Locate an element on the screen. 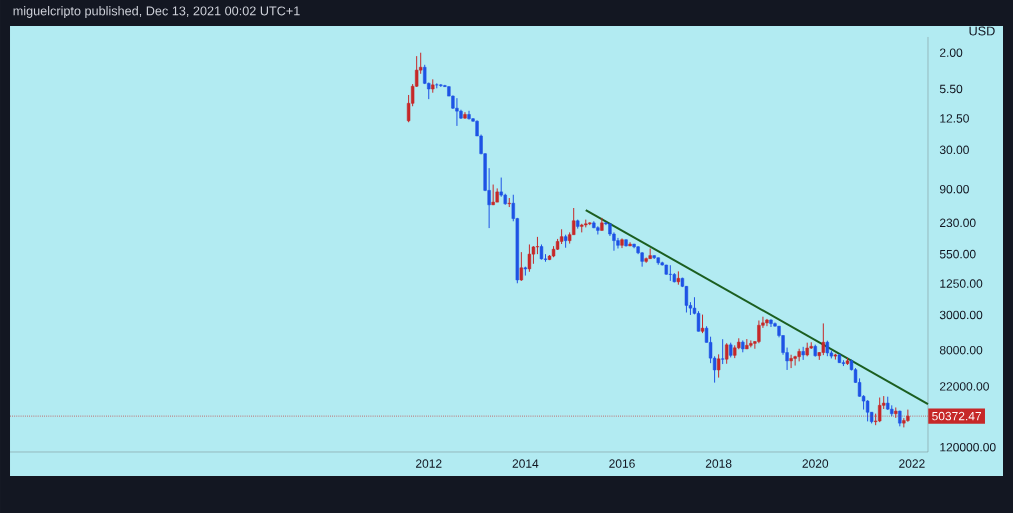 The height and width of the screenshot is (513, 1013). x-tick-label: 2012 is located at coordinates (429, 463).